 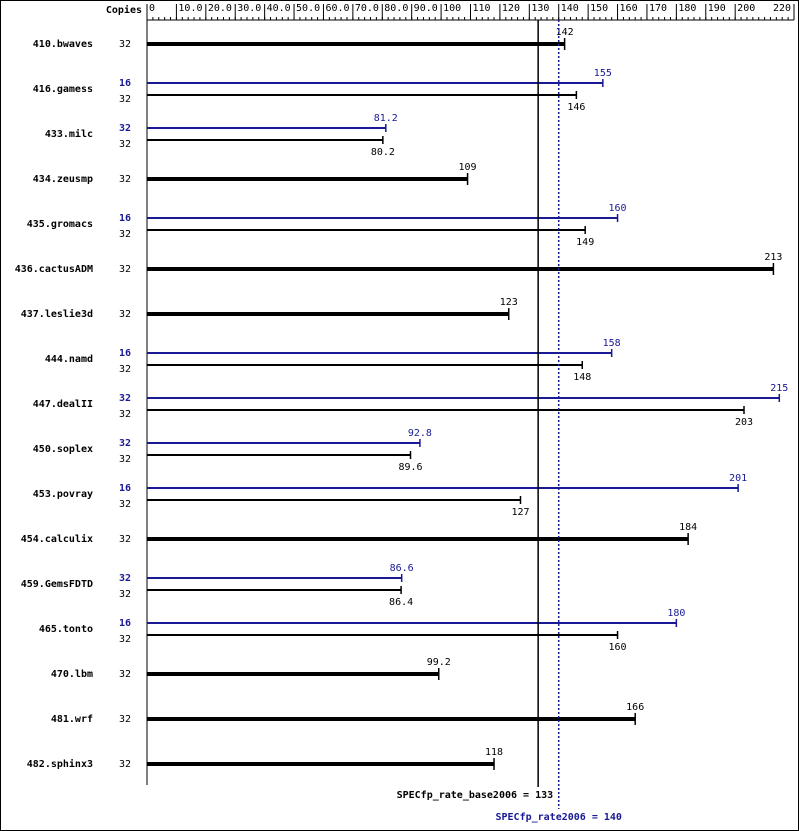 What do you see at coordinates (190, 8) in the screenshot?
I see `x-tick-label: 10.0` at bounding box center [190, 8].